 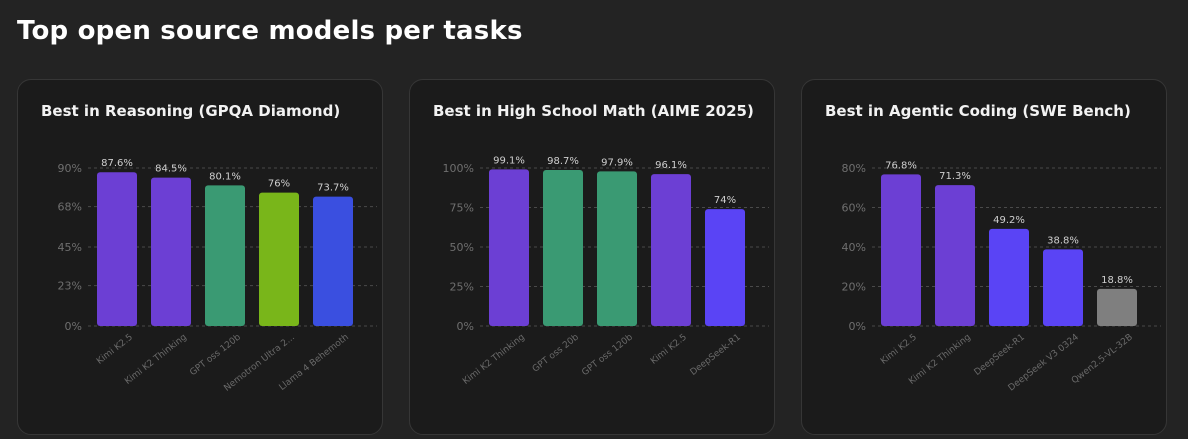 What do you see at coordinates (117, 163) in the screenshot?
I see `data-label: 87.6%` at bounding box center [117, 163].